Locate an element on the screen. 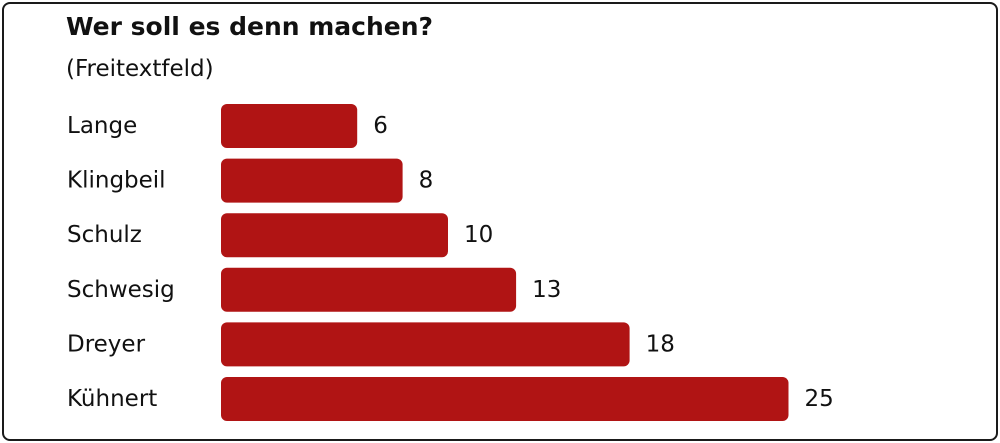 This screenshot has height=443, width=1000. chart-title: Wer soll es denn machen? is located at coordinates (250, 26).